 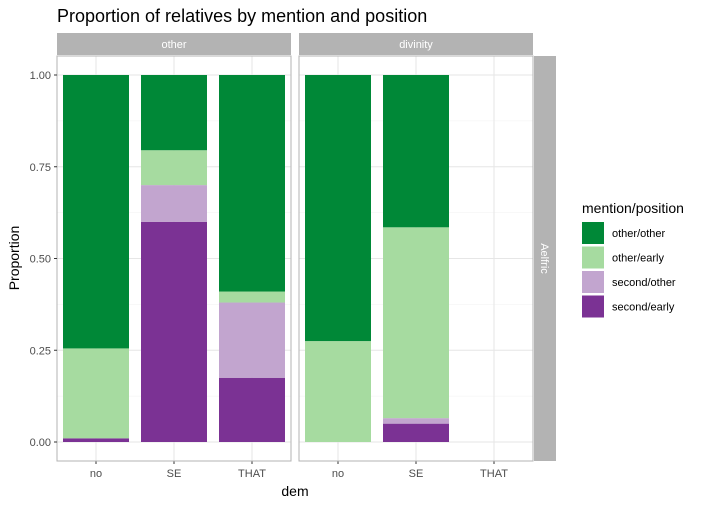 I want to click on y-tick-label: 0.25, so click(x=40, y=351).